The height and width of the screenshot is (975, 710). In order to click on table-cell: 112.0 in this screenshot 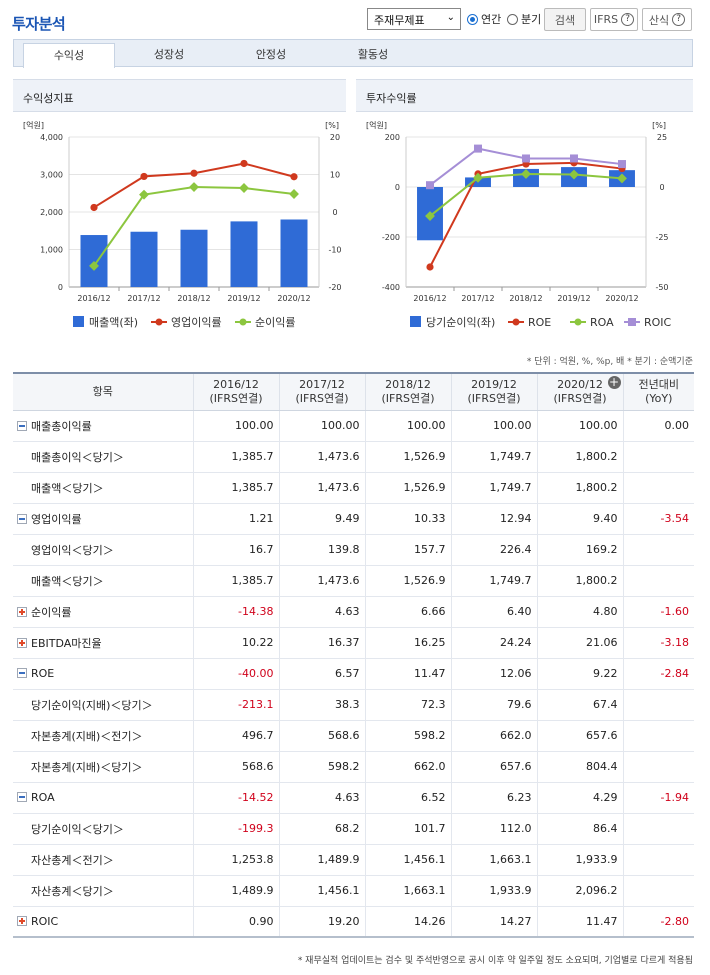, I will do `click(493, 829)`.